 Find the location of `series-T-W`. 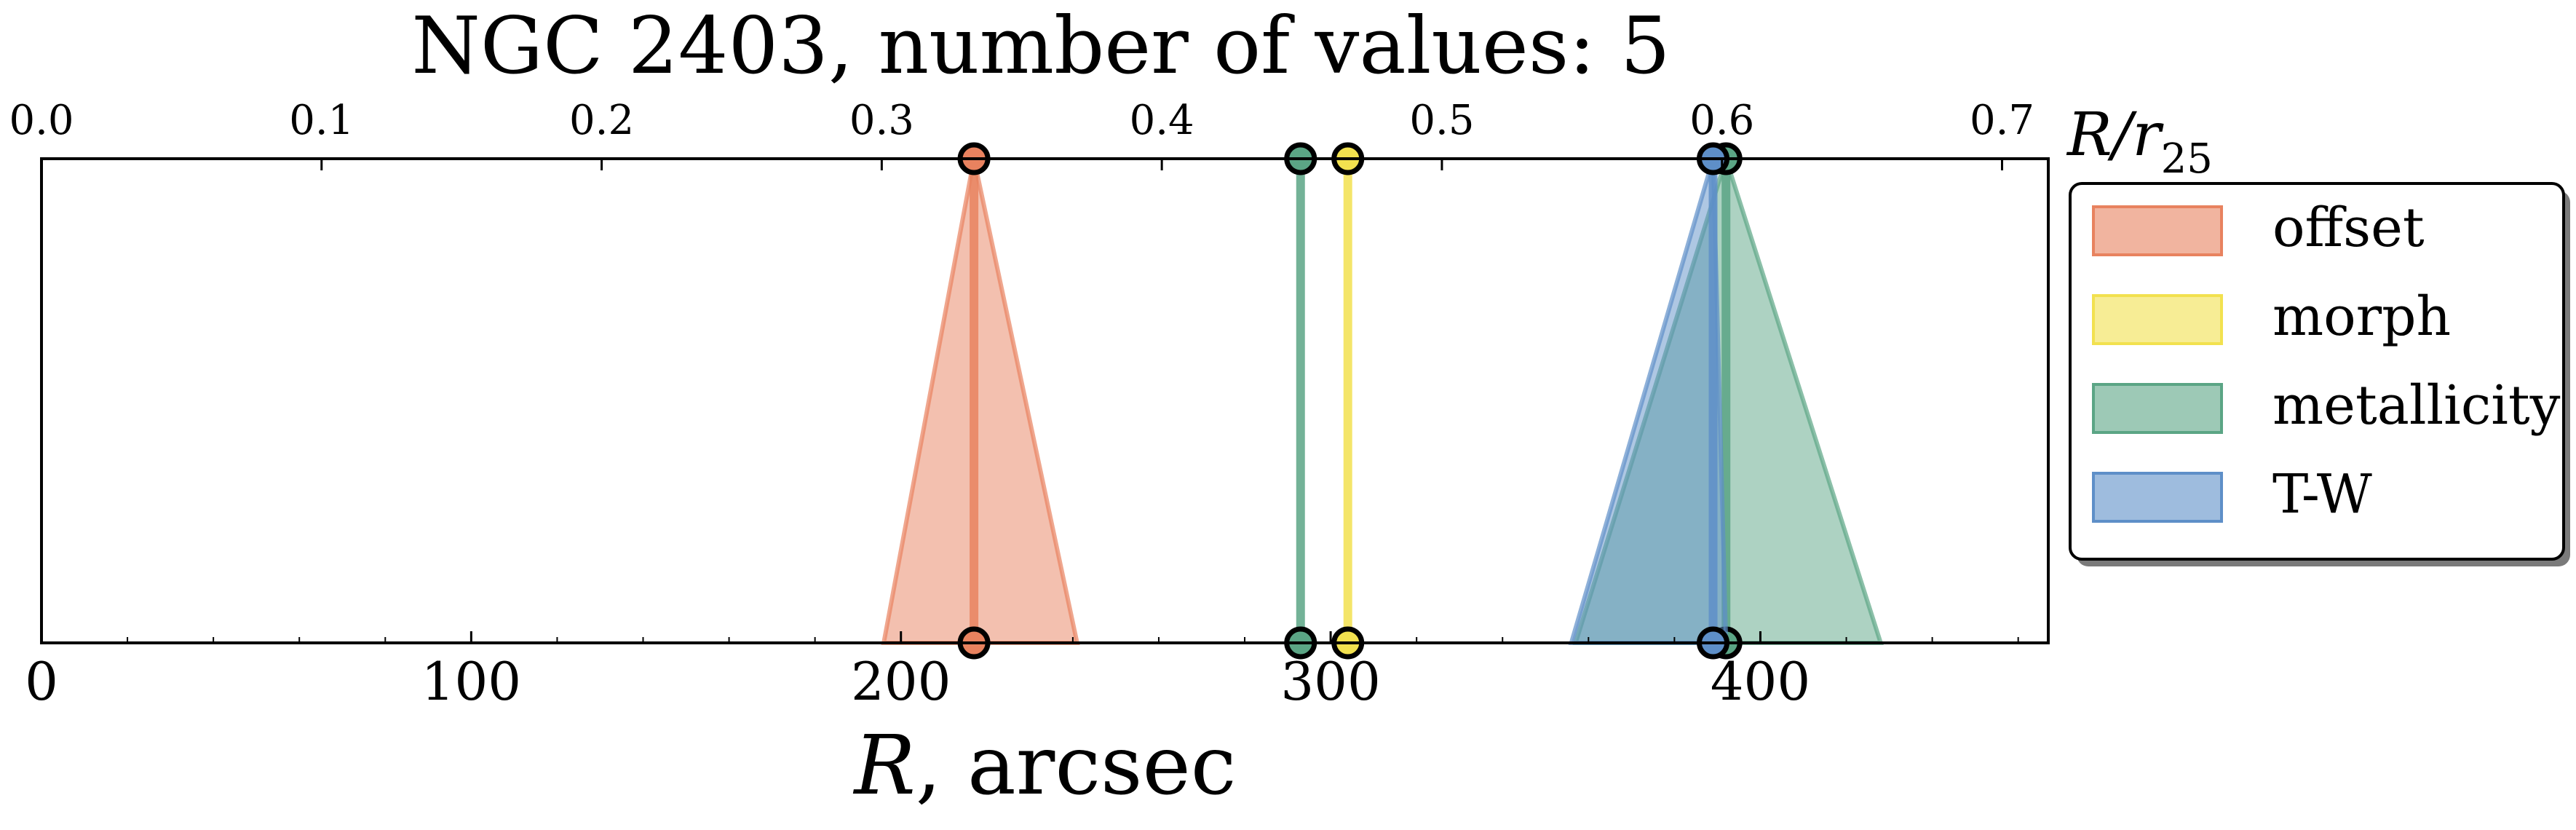

series-T-W is located at coordinates (1649, 401).